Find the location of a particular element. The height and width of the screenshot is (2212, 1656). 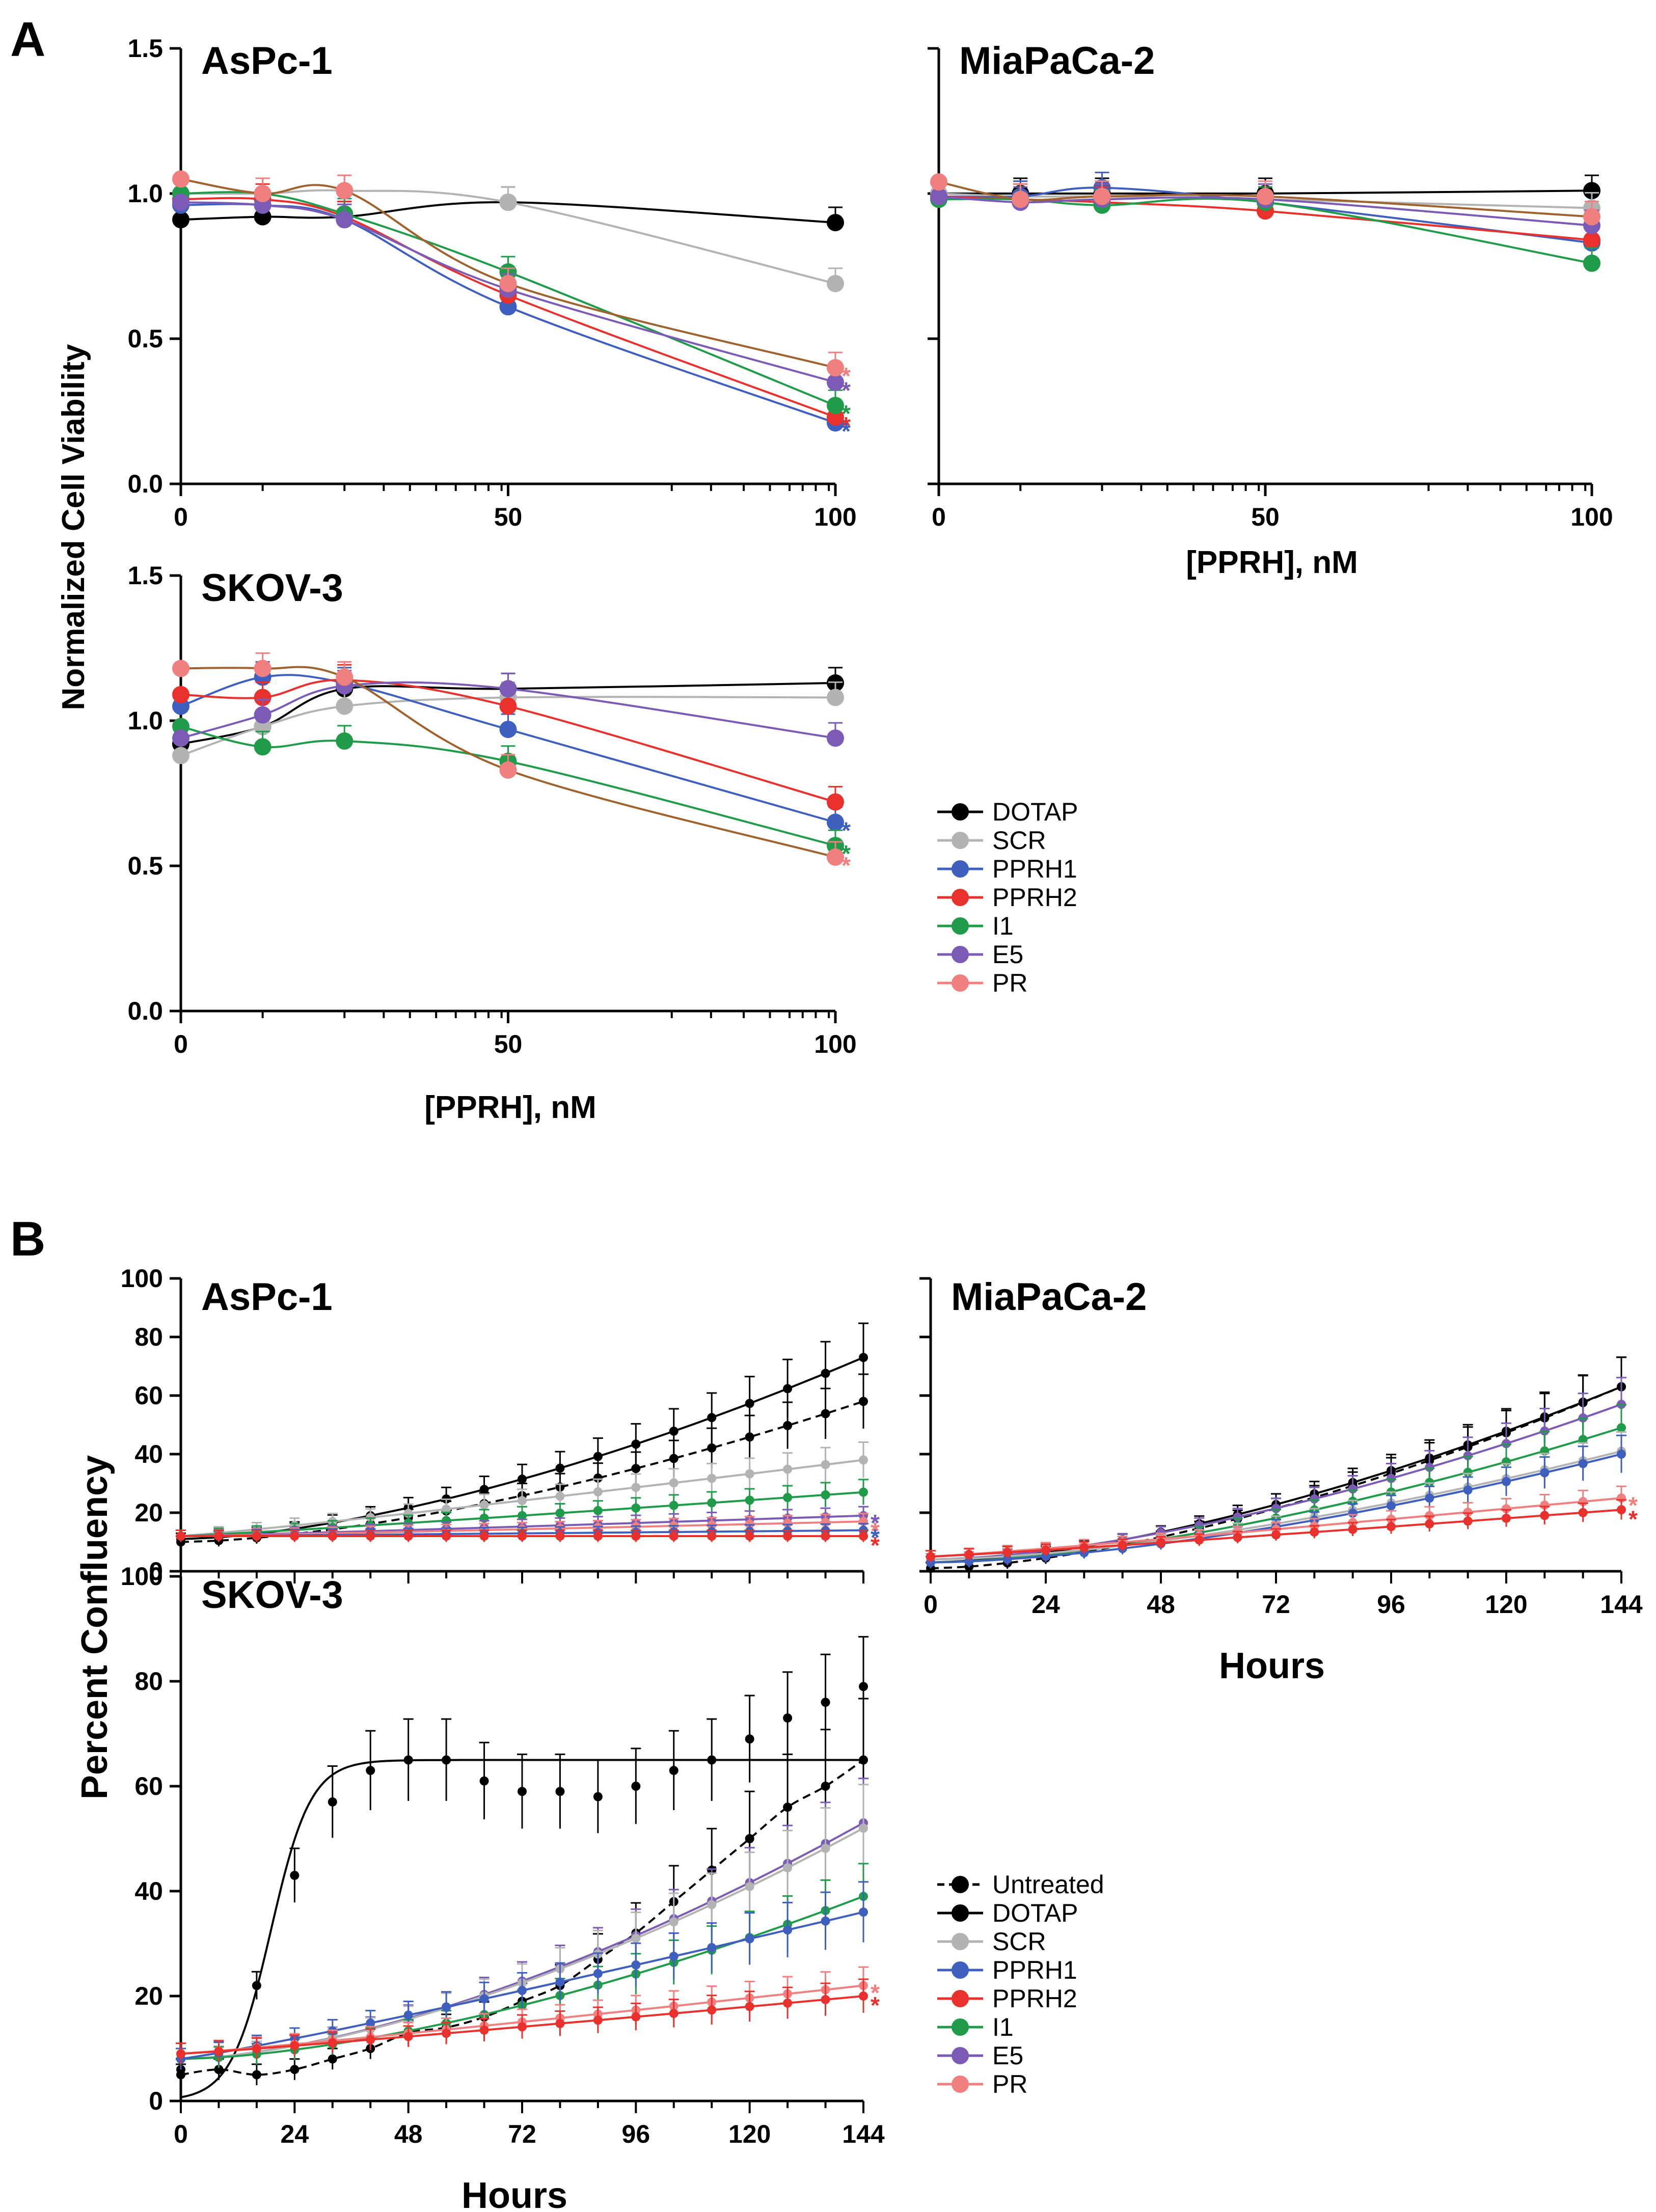

legend-marker-pr is located at coordinates (960, 983).